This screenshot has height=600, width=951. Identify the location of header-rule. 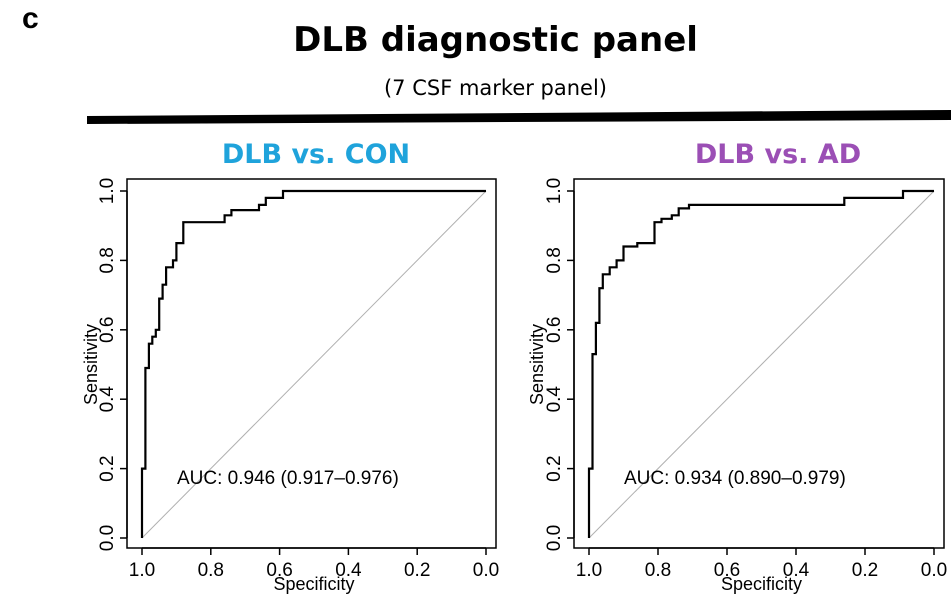
(519, 117).